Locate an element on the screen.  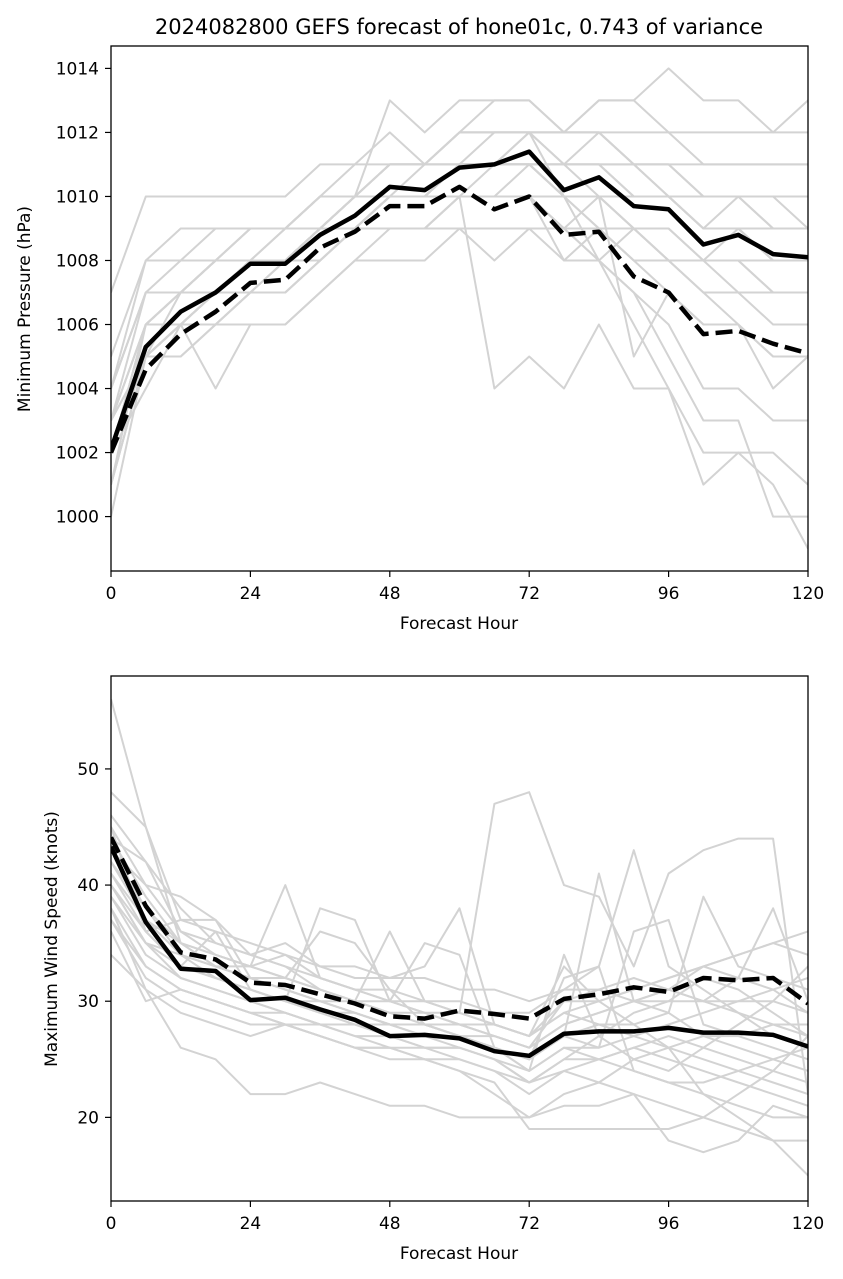
pressure-y-tick-label: 1014 is located at coordinates (77, 69).